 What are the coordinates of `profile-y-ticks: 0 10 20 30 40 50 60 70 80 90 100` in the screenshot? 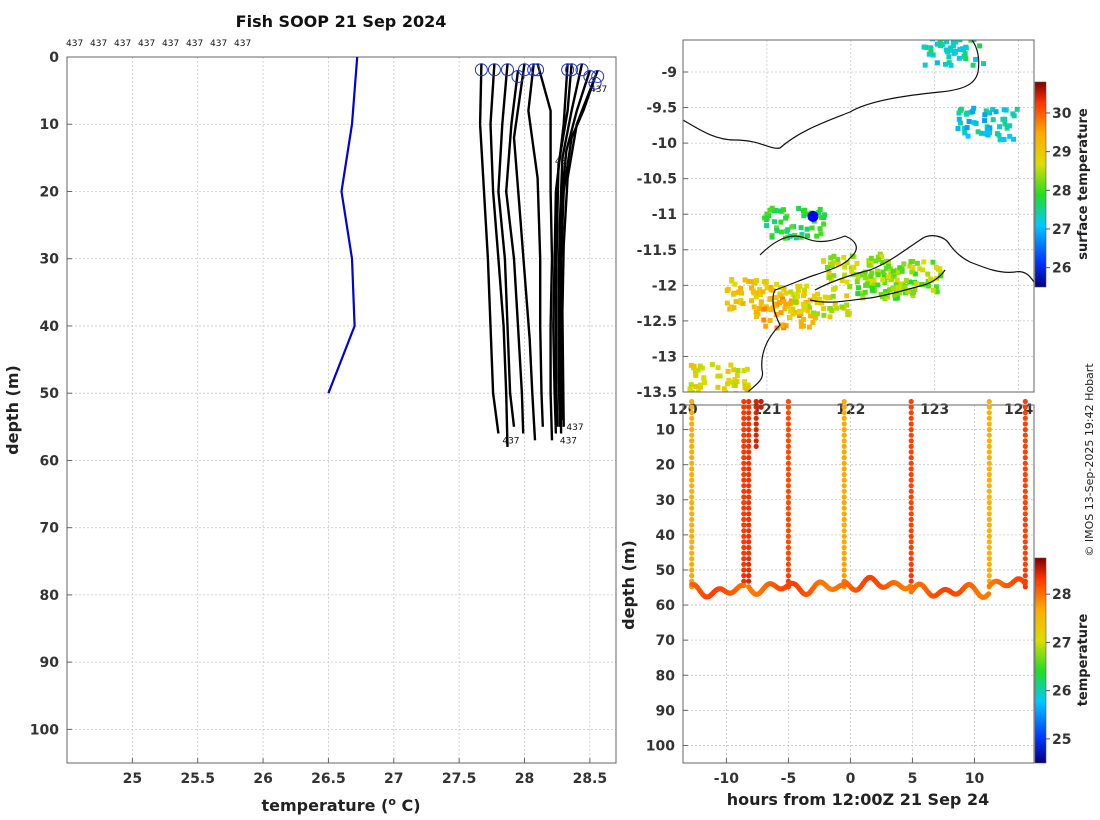 It's located at (51, 394).